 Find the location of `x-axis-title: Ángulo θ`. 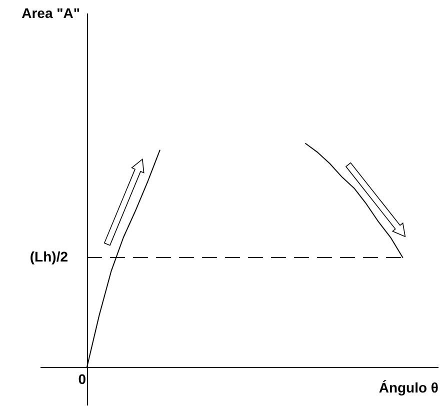

x-axis-title: Ángulo θ is located at coordinates (408, 388).